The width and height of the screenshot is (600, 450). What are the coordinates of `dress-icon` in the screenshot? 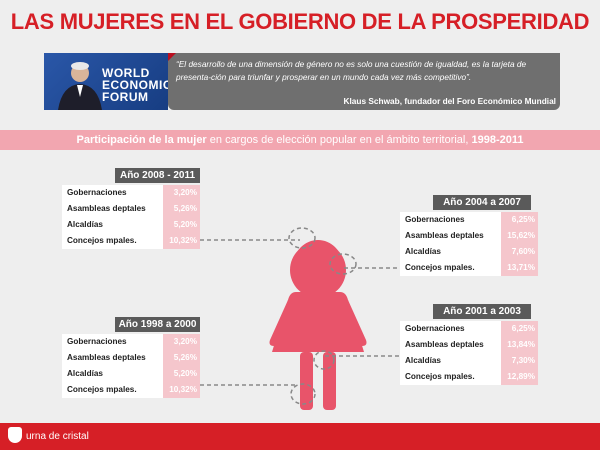 It's located at (318, 322).